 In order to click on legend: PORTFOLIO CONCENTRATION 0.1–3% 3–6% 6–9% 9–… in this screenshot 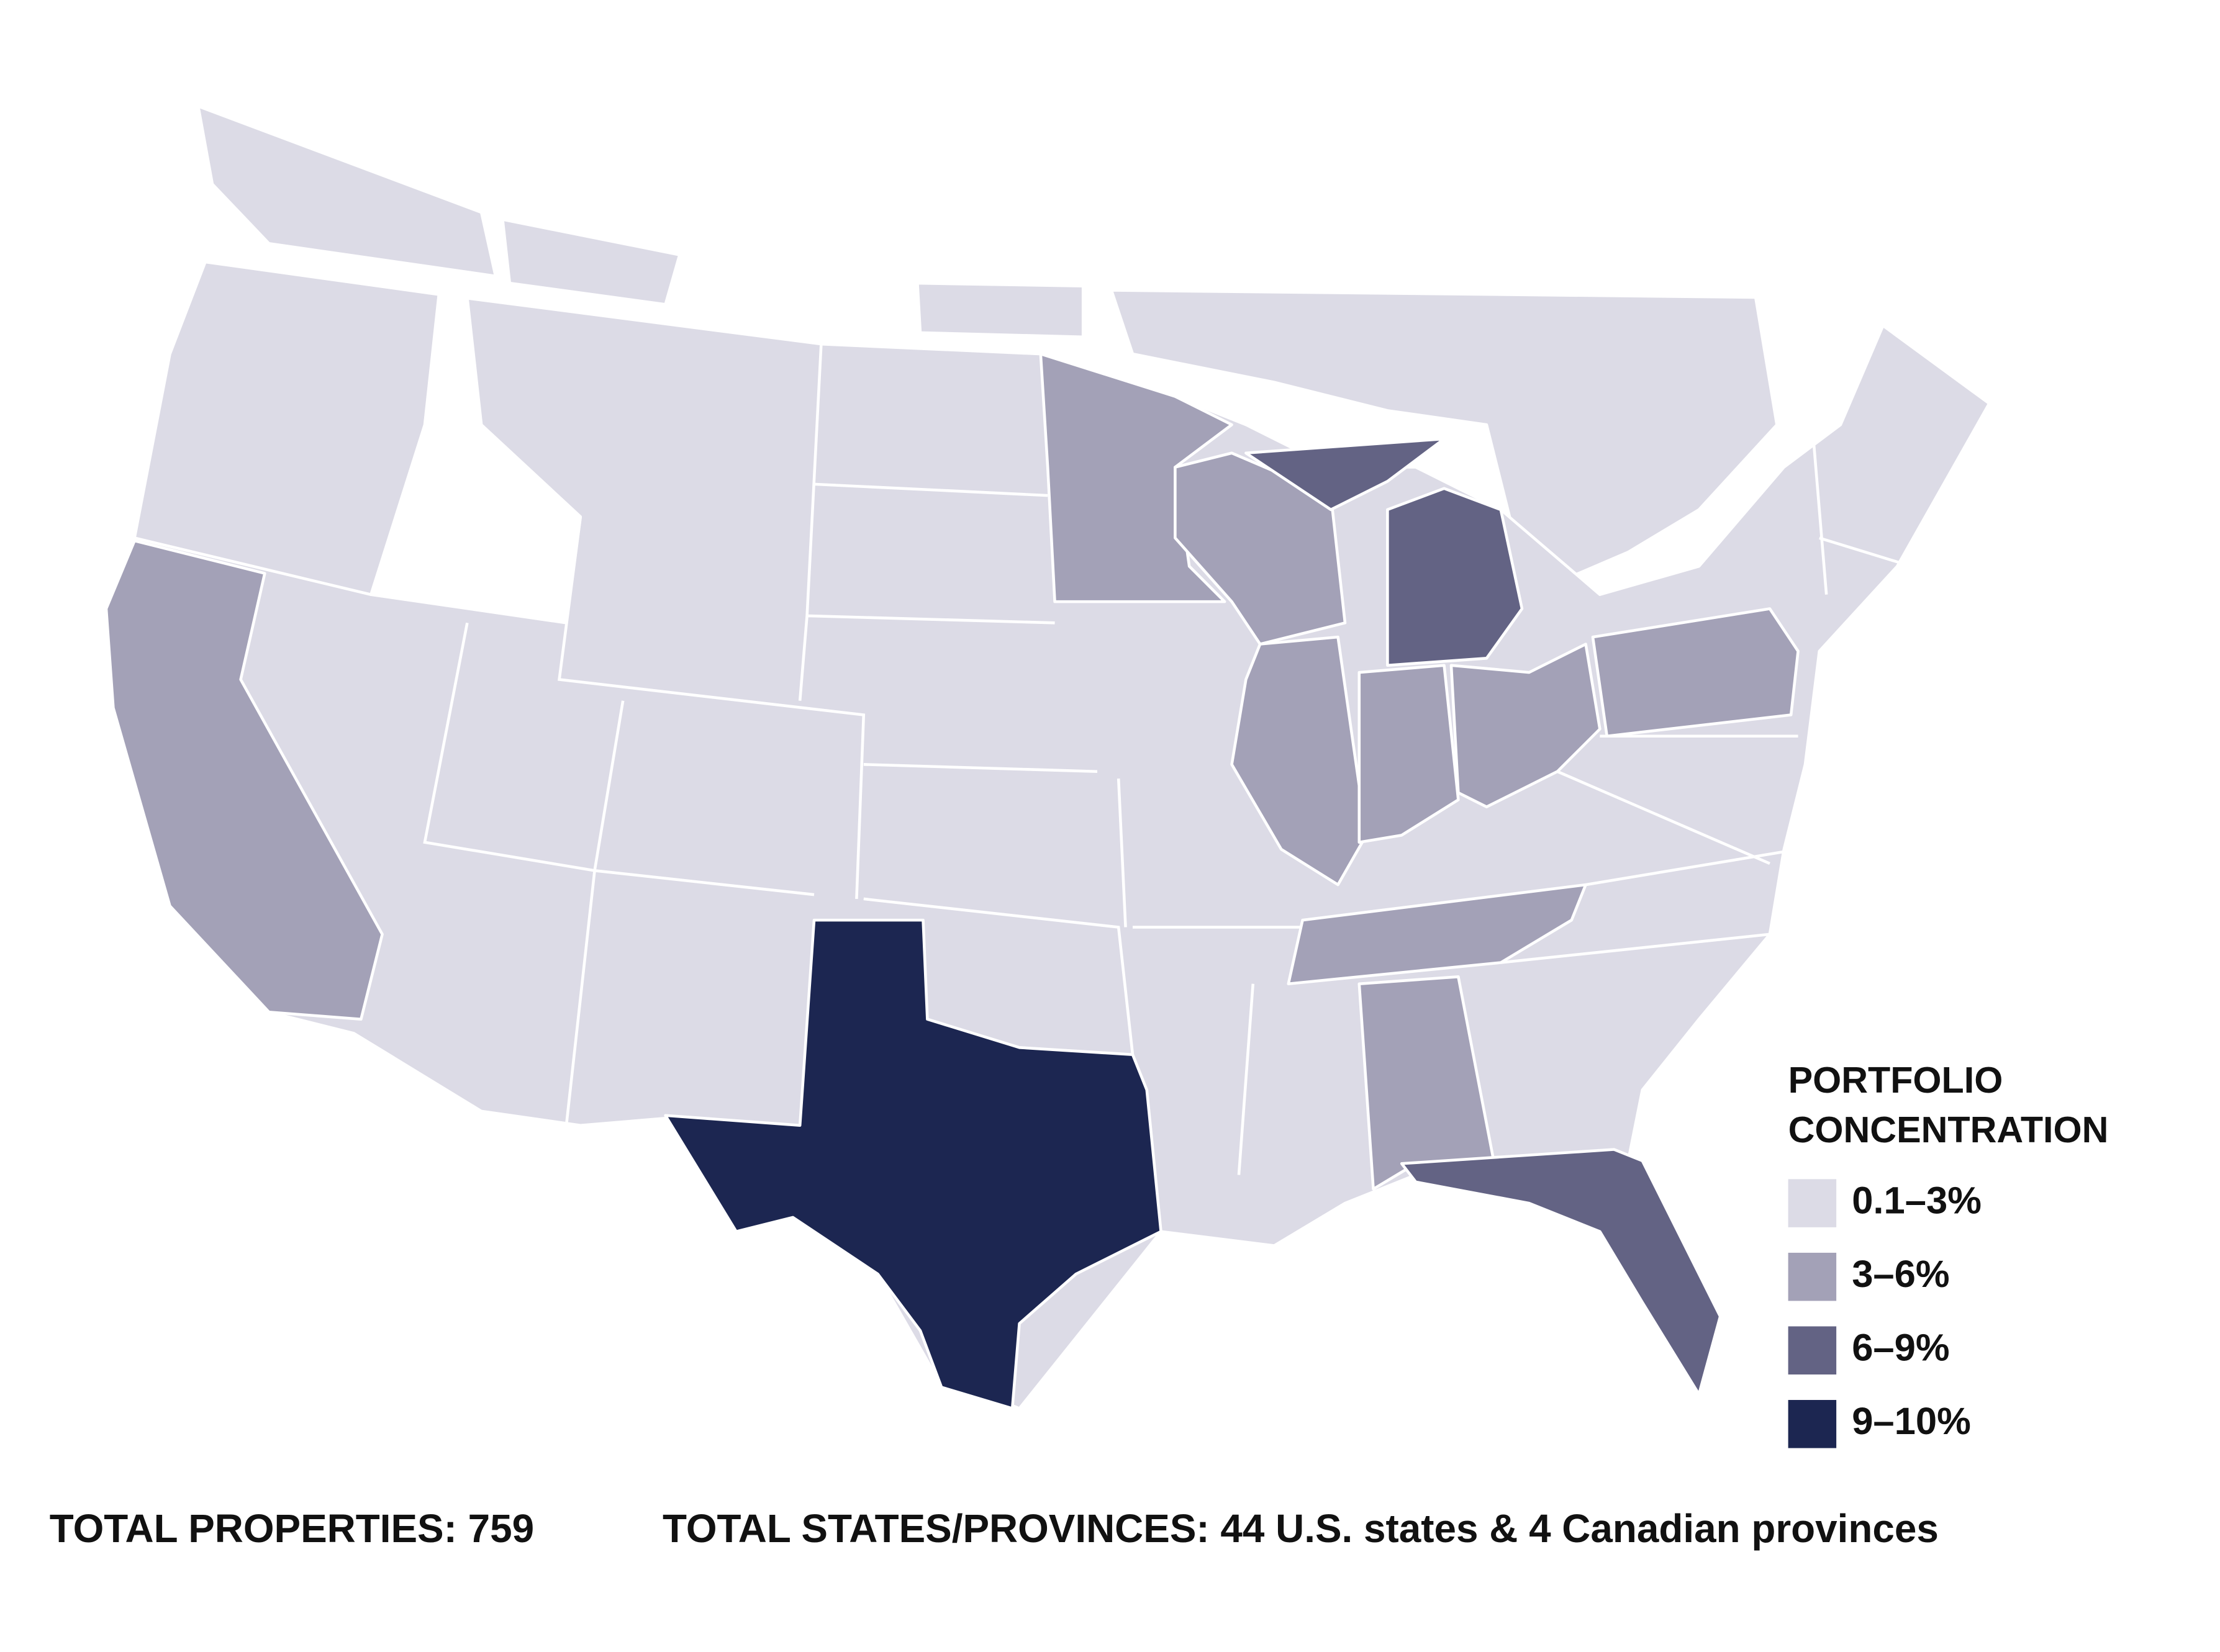, I will do `click(1949, 1253)`.